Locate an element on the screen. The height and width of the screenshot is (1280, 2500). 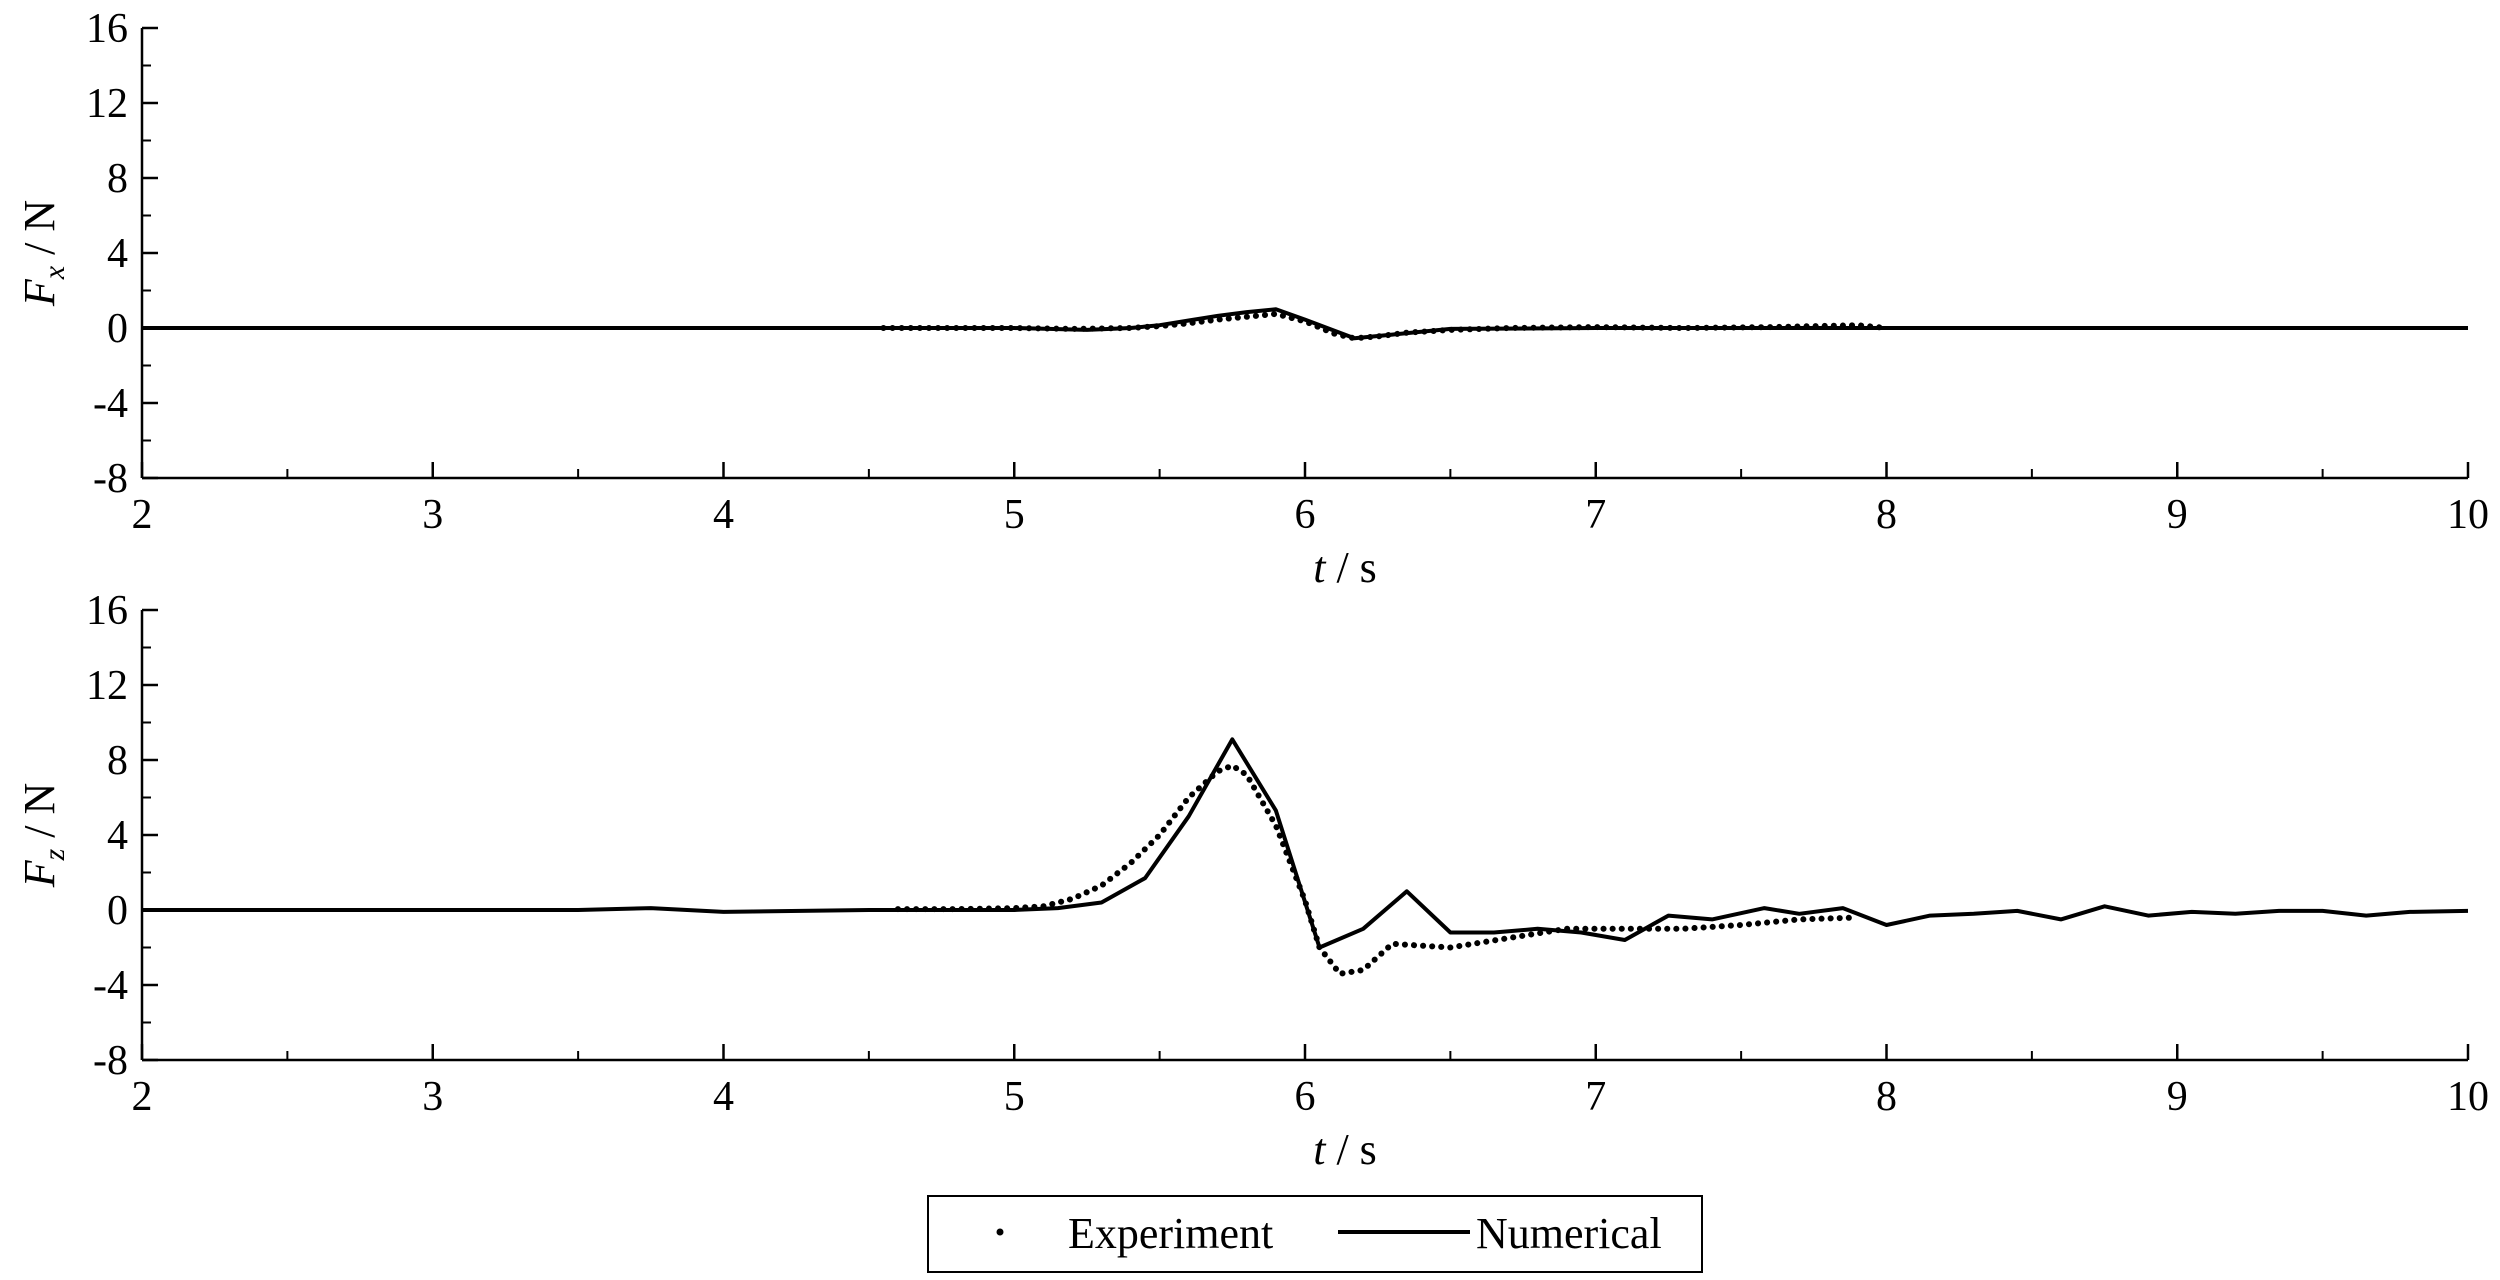
legend-box is located at coordinates (1315, 1234).